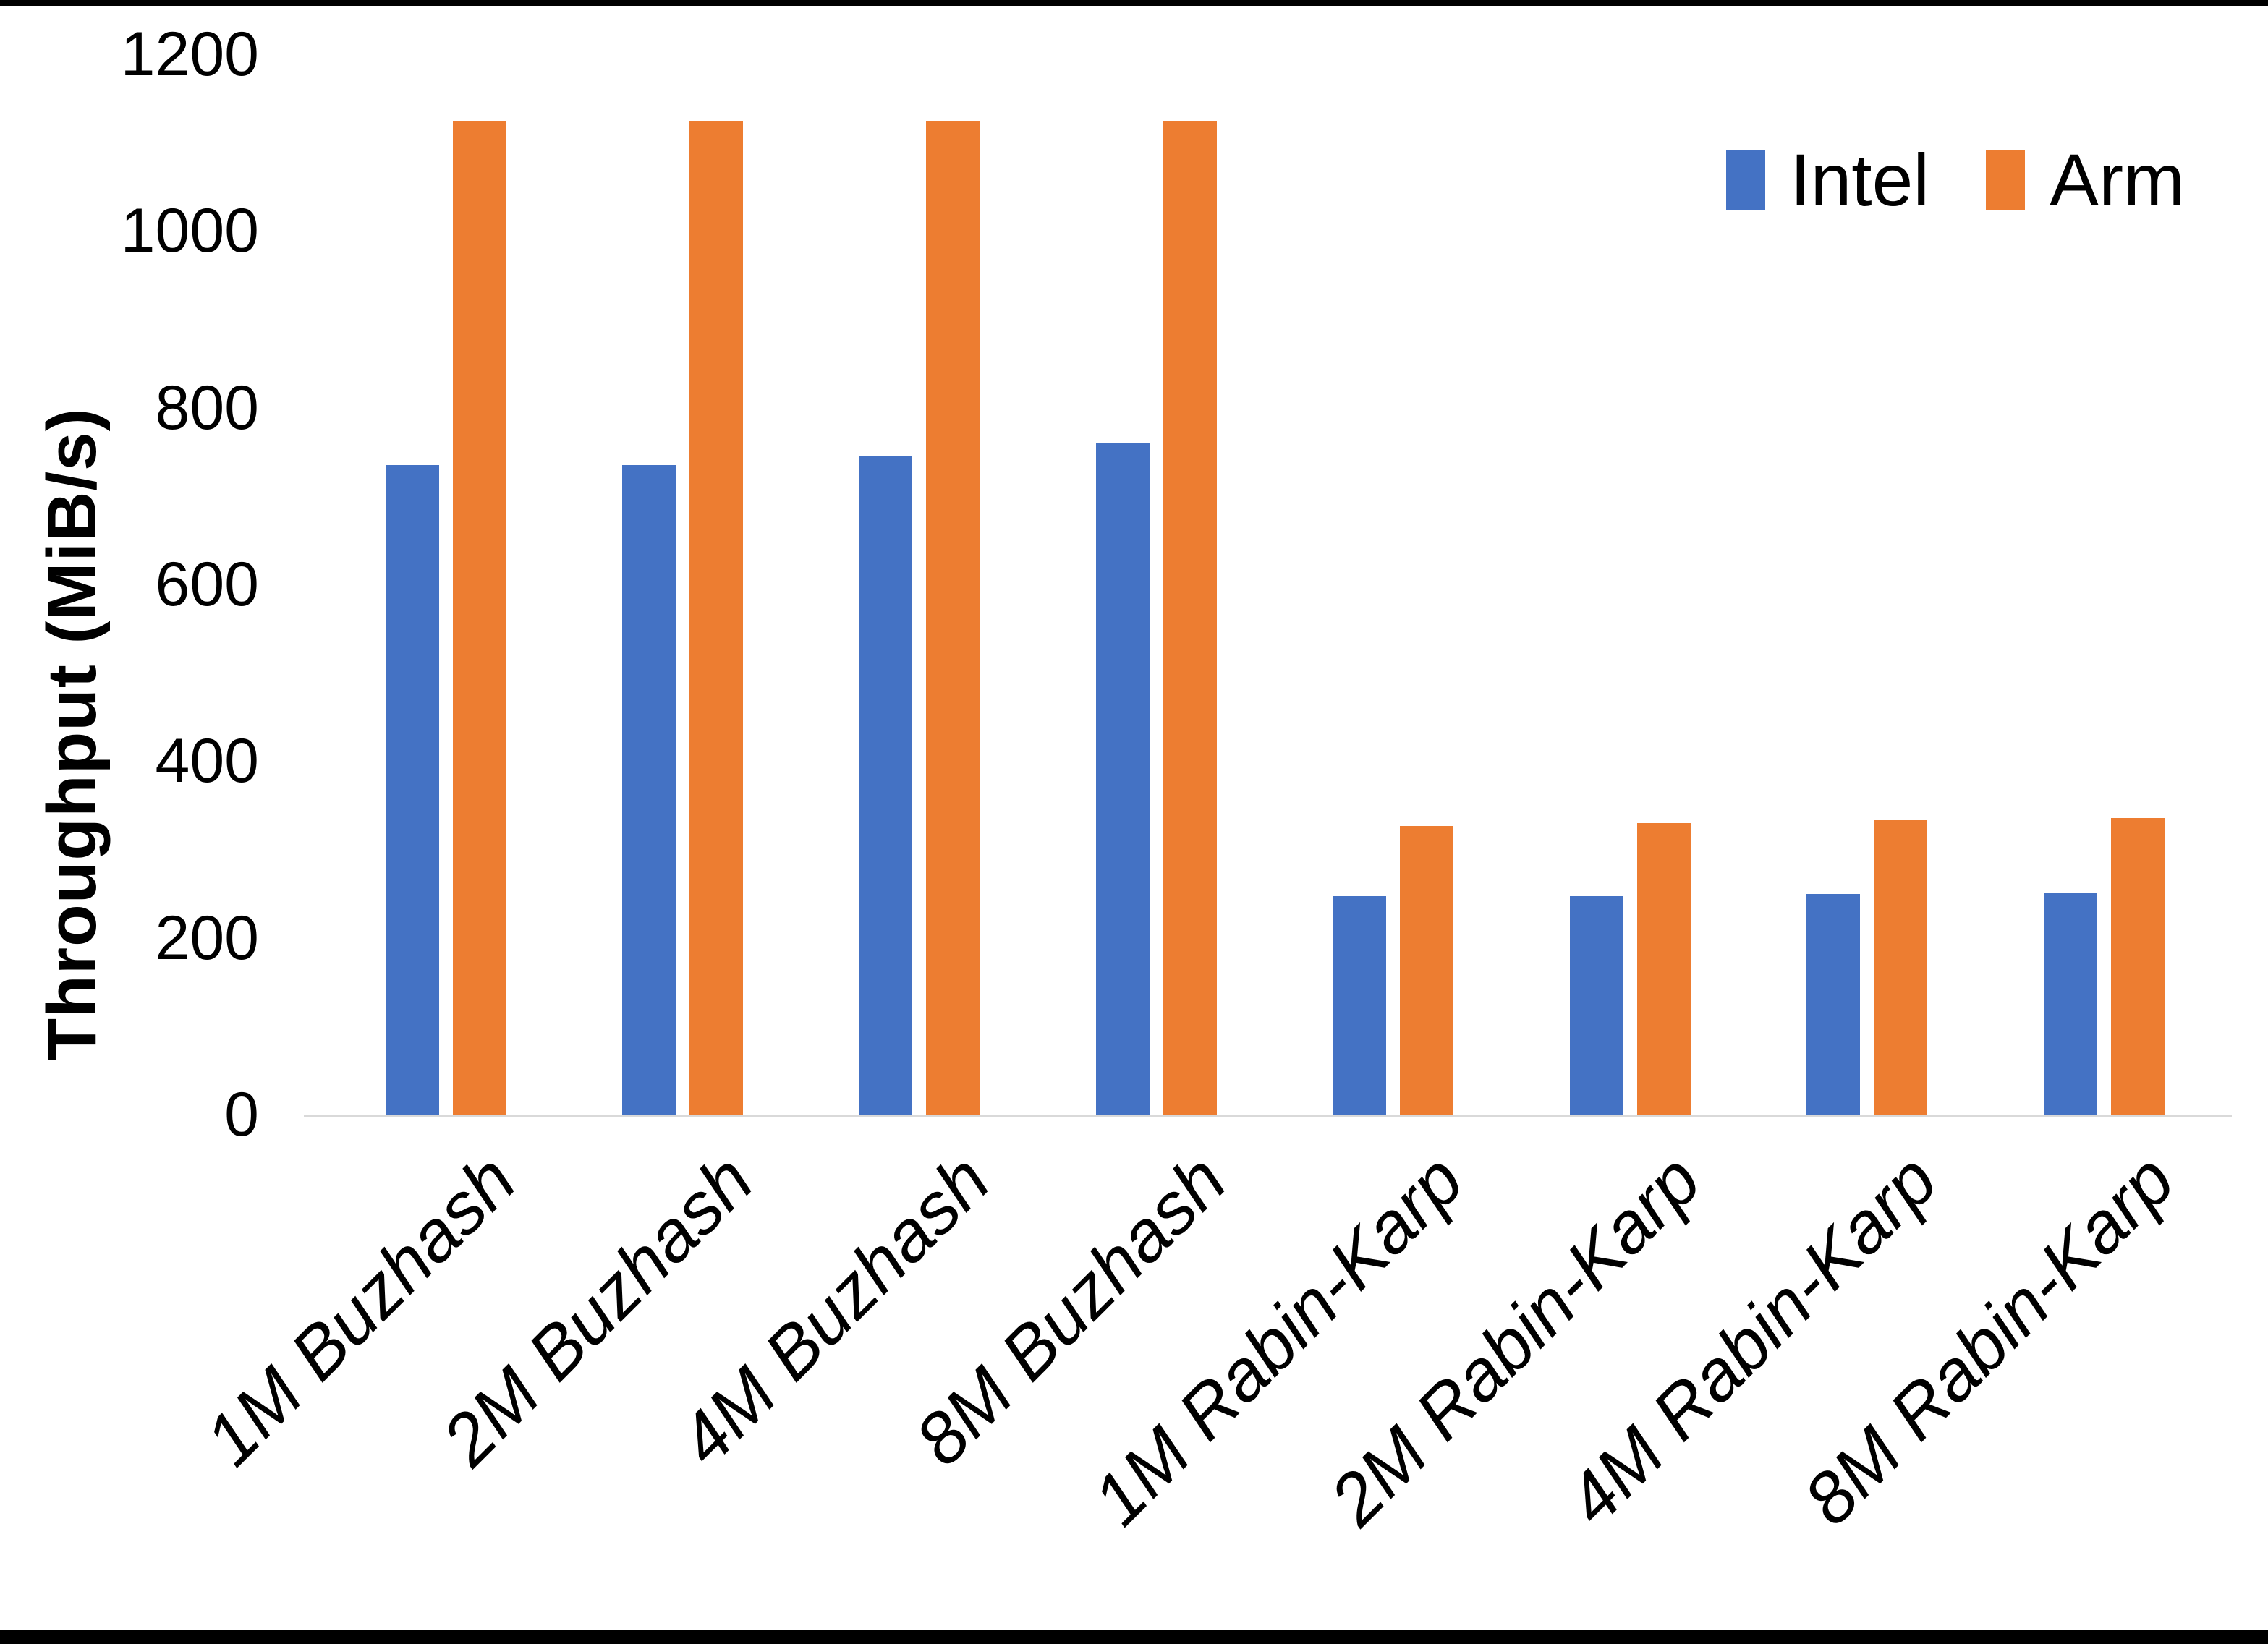 This screenshot has width=2268, height=1644. I want to click on x-axis-line, so click(1268, 1116).